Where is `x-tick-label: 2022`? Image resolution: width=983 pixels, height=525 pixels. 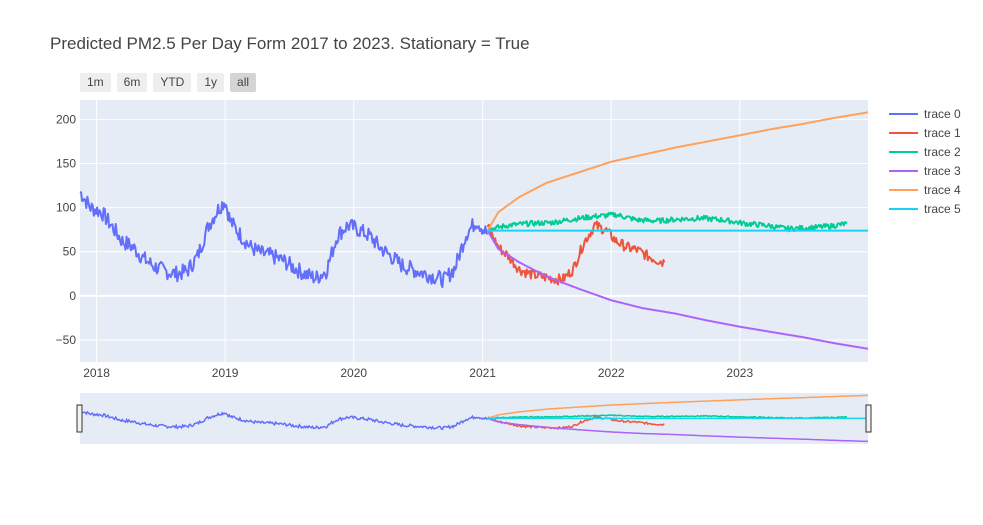
x-tick-label: 2022 is located at coordinates (611, 373).